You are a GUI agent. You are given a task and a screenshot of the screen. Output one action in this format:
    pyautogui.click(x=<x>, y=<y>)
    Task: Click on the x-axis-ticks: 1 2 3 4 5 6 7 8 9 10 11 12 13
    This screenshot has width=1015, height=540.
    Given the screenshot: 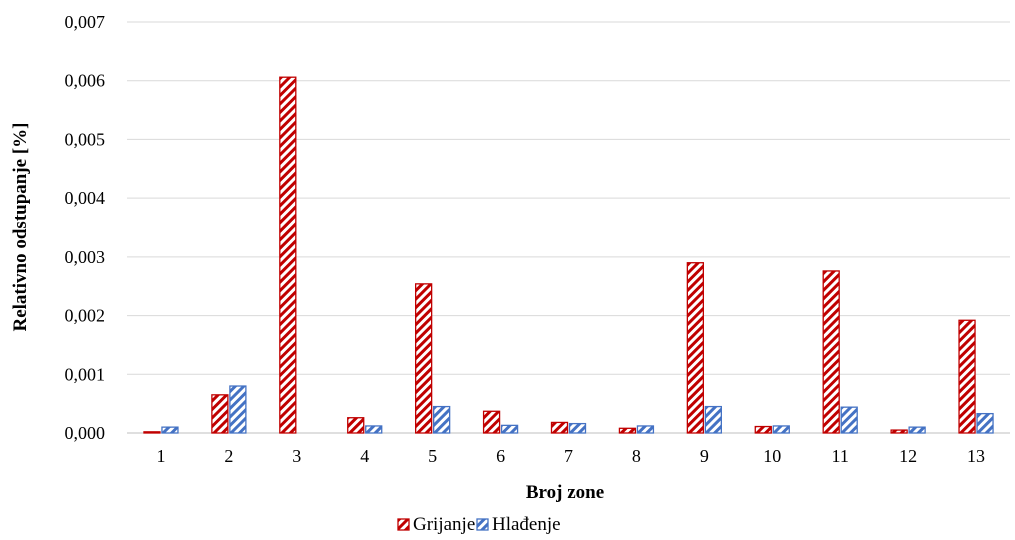 What is the action you would take?
    pyautogui.click(x=570, y=456)
    